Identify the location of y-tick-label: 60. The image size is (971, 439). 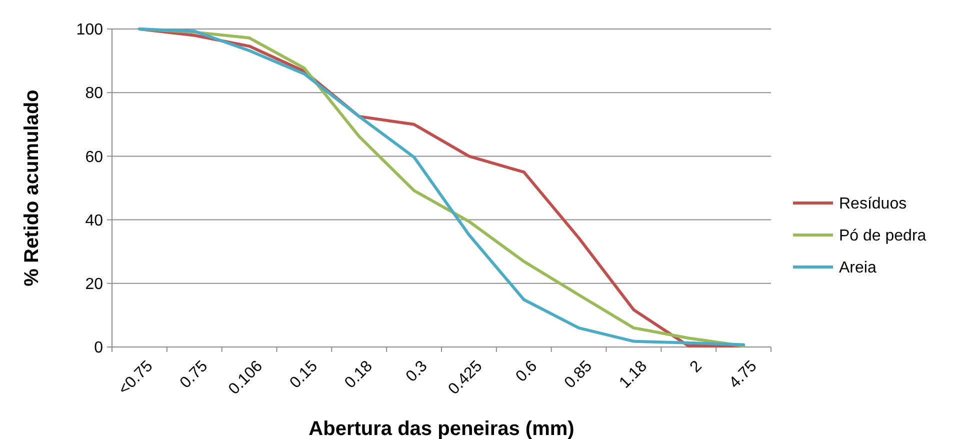
(94, 157).